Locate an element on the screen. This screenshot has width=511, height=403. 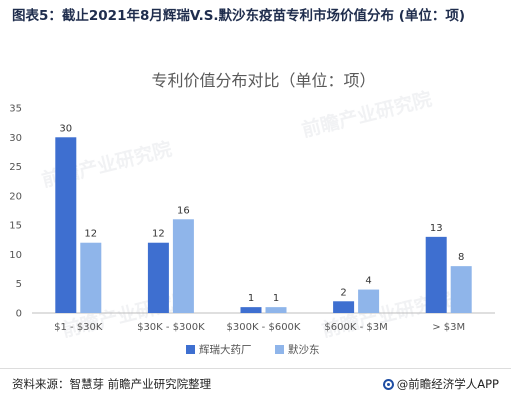
data-label: 2 is located at coordinates (343, 292).